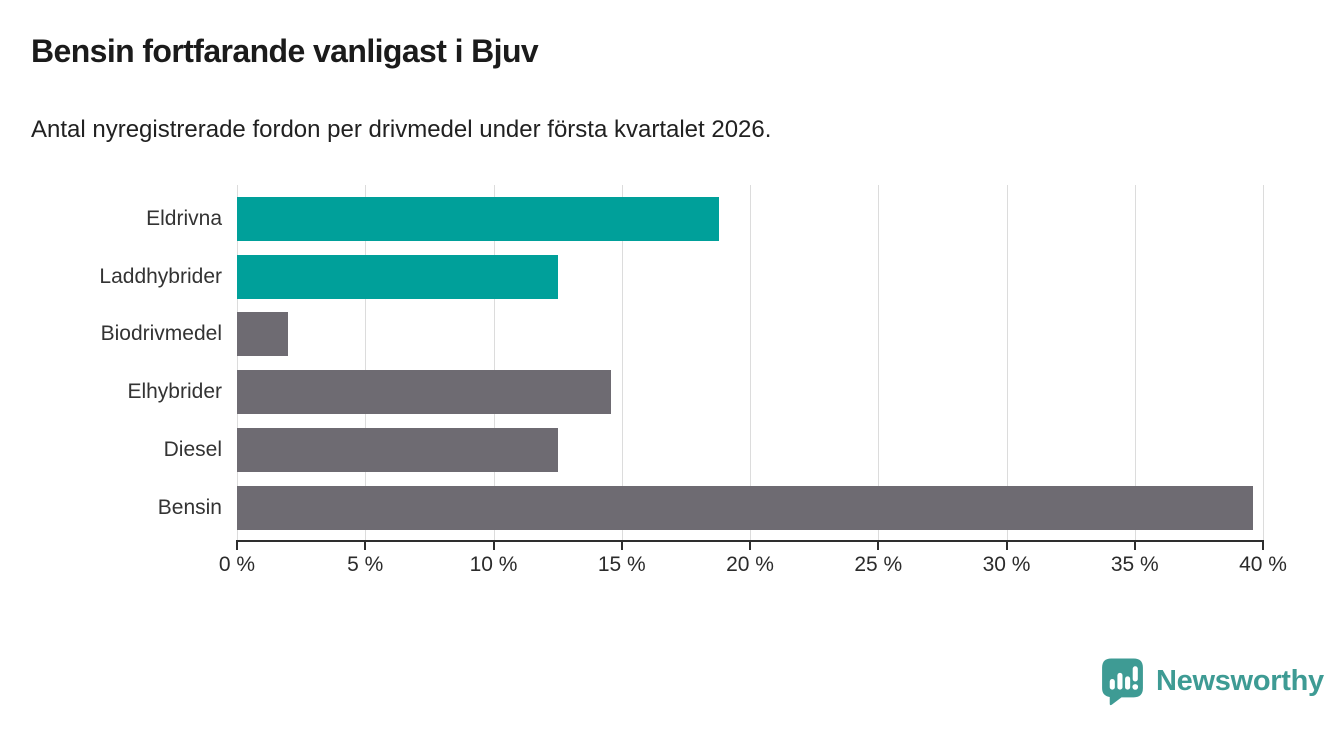 The width and height of the screenshot is (1340, 733). Describe the element at coordinates (1263, 564) in the screenshot. I see `x-tick-label: 40 %` at that location.